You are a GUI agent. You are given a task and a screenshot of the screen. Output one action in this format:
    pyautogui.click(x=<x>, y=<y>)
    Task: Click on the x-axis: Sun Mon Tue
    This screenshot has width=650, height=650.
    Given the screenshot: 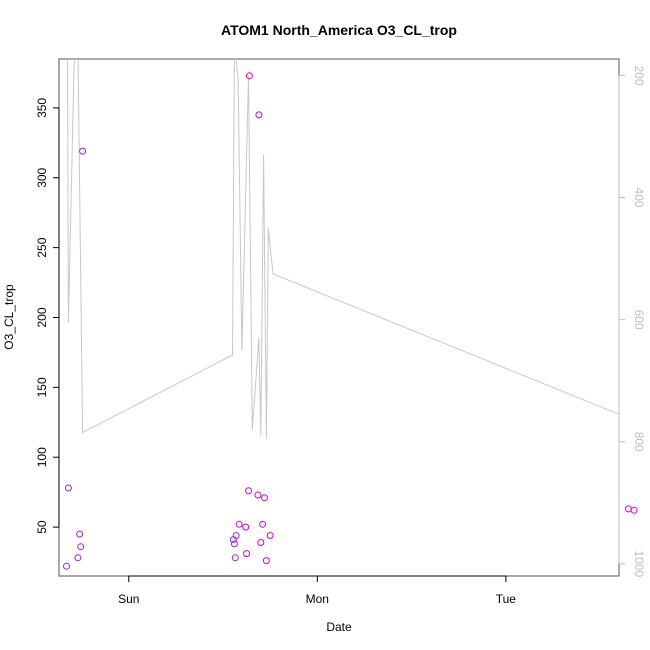 What is the action you would take?
    pyautogui.click(x=317, y=590)
    